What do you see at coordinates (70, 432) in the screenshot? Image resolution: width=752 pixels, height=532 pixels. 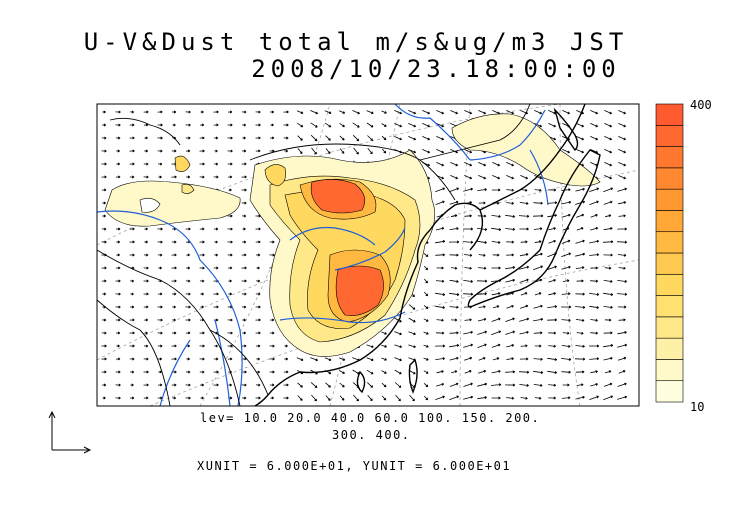 I see `reference-vector-icon` at bounding box center [70, 432].